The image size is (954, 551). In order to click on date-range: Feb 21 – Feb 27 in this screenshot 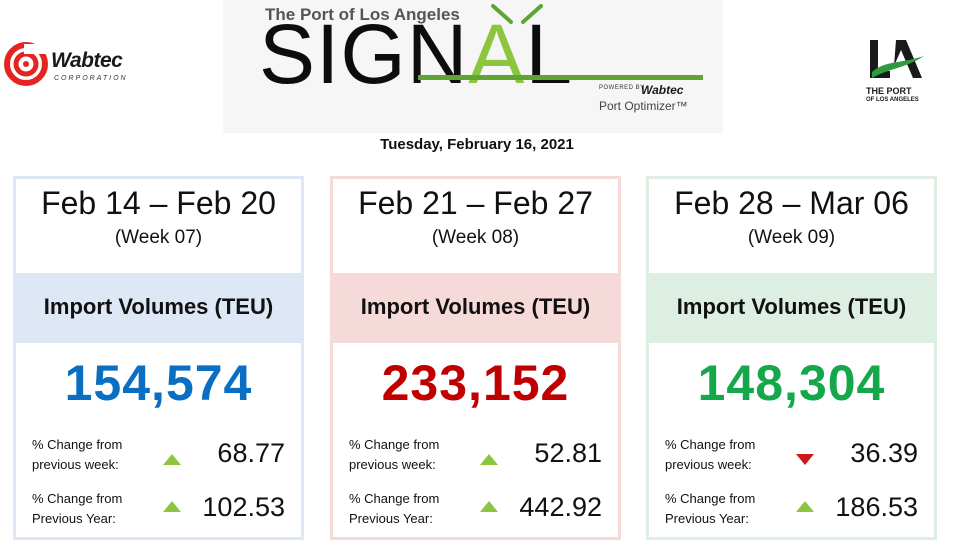, I will do `click(475, 203)`.